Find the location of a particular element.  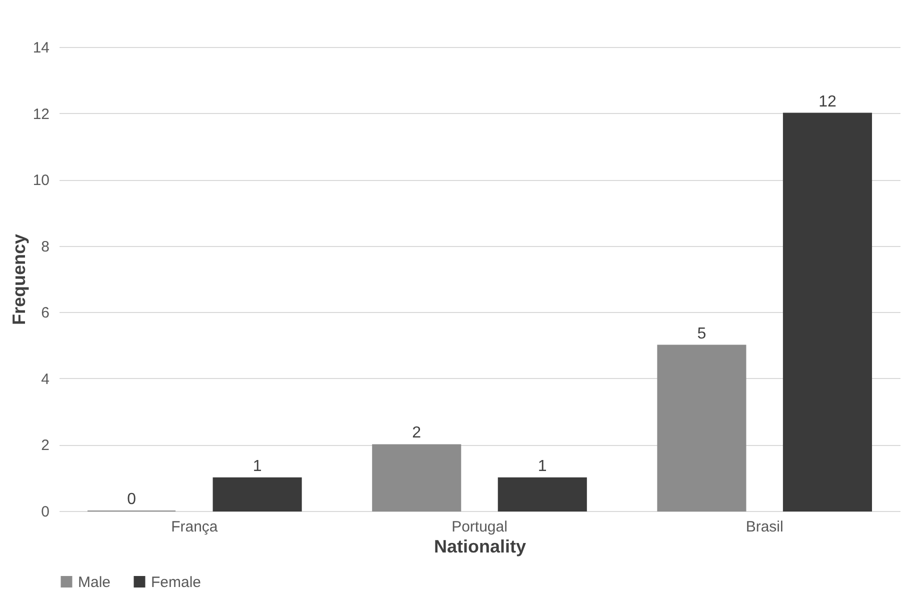

y-tick-label: 0 is located at coordinates (45, 512).